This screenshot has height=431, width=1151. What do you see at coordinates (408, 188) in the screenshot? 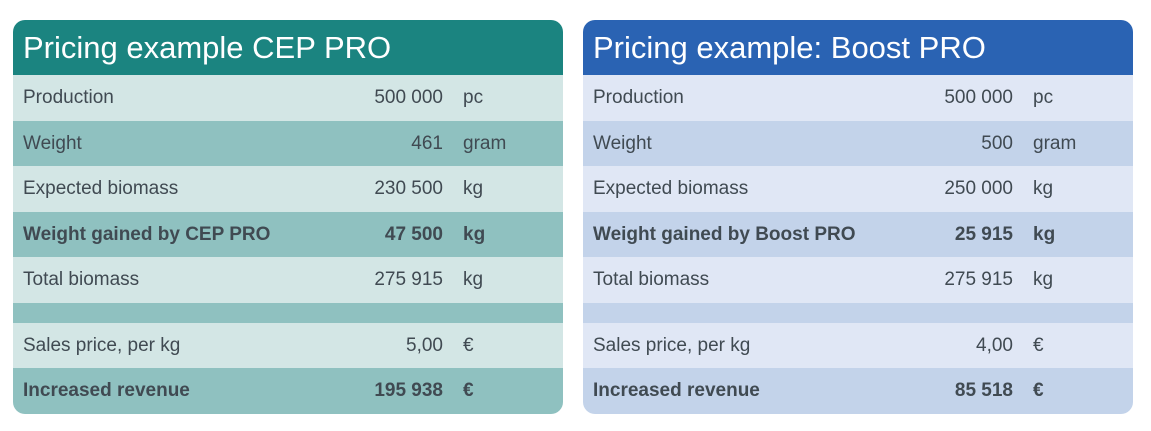
I see `row-value: 230 500` at bounding box center [408, 188].